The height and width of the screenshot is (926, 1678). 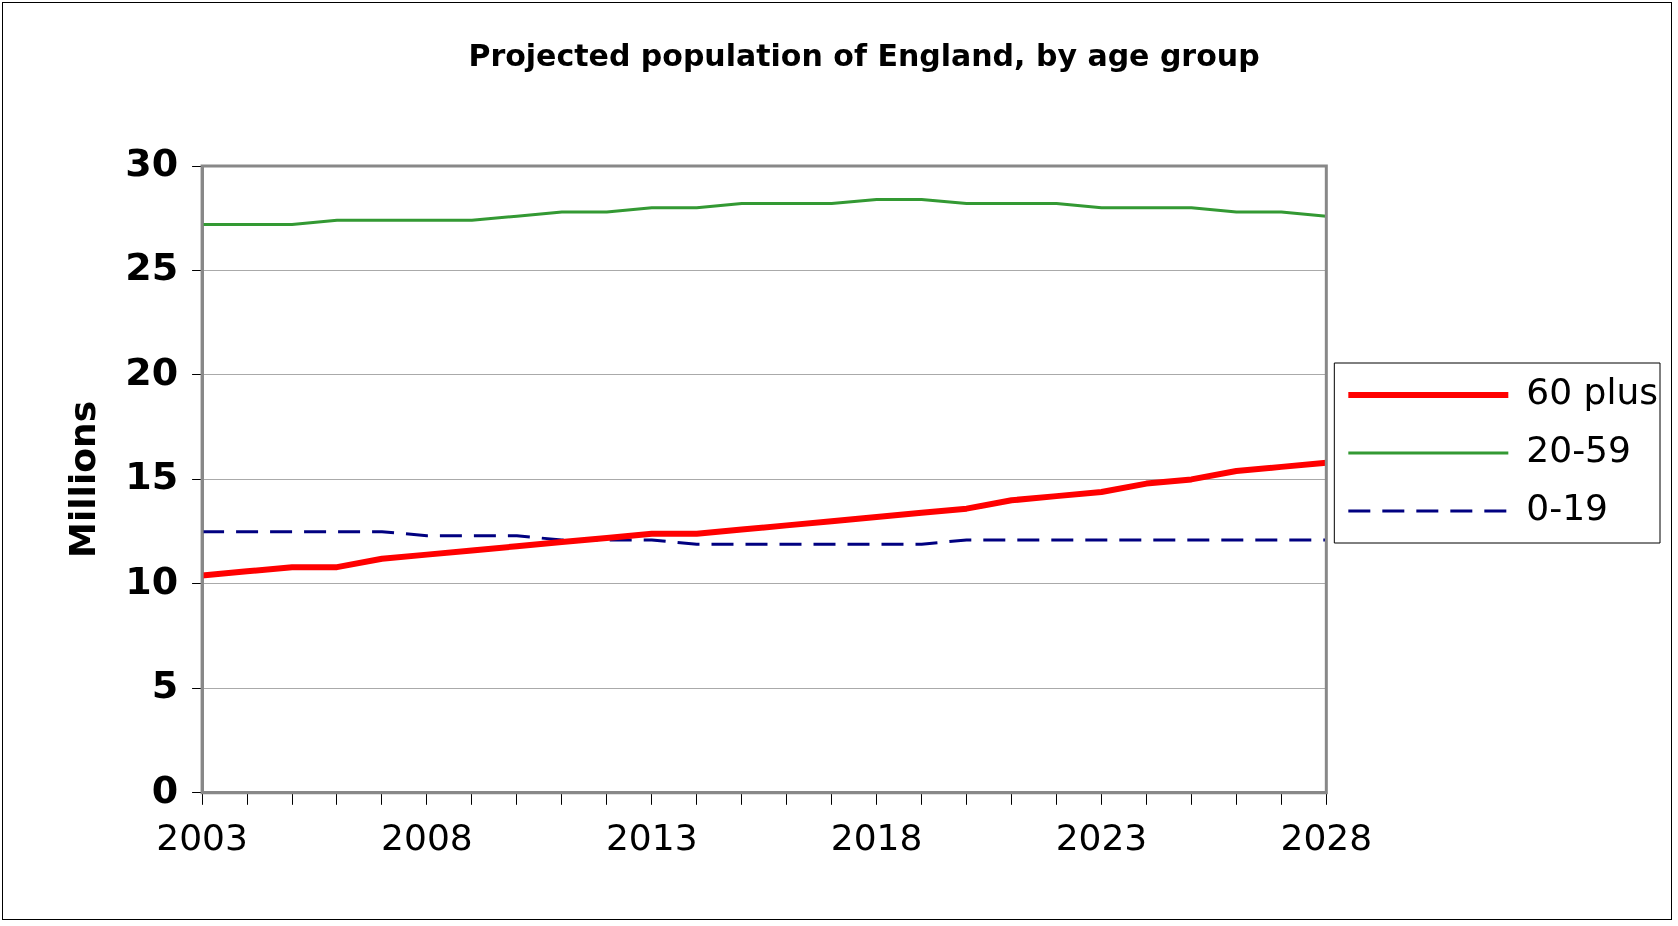 What do you see at coordinates (152, 476) in the screenshot?
I see `y-tick-label: 15` at bounding box center [152, 476].